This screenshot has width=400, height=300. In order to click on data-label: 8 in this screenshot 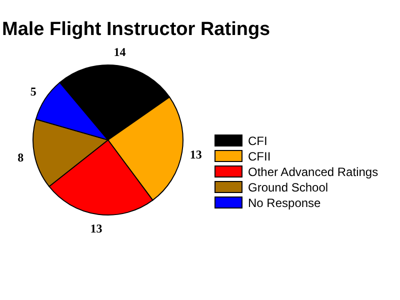, I will do `click(21, 157)`.